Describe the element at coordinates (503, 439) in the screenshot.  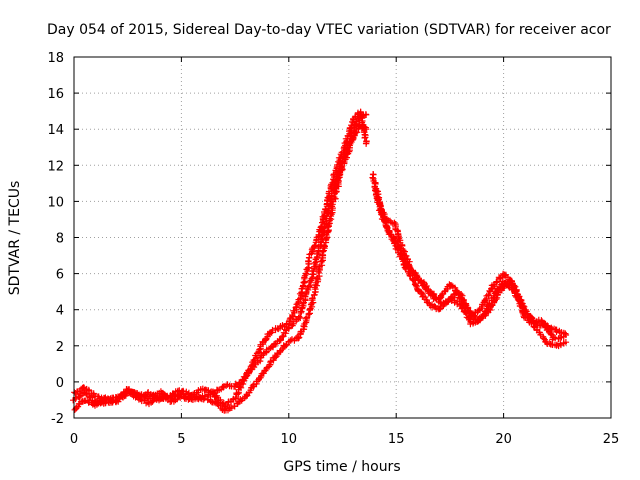
I see `x-tick-label: 20` at that location.